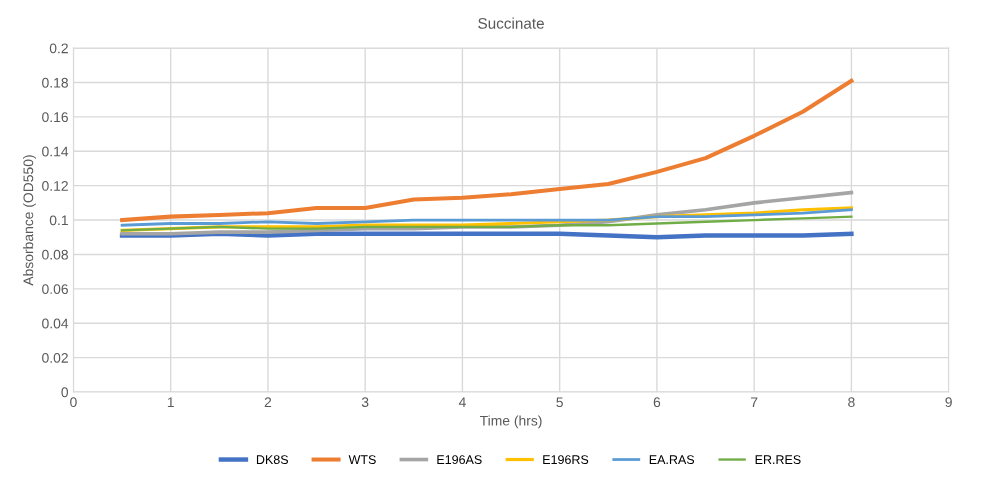  Describe the element at coordinates (459, 460) in the screenshot. I see `legend-label: E196AS` at that location.